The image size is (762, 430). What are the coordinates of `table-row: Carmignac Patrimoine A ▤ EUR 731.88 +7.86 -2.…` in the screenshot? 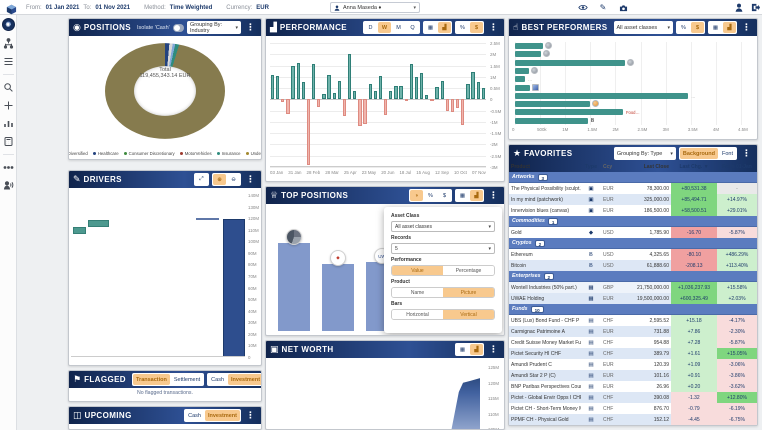 It's located at (633, 331).